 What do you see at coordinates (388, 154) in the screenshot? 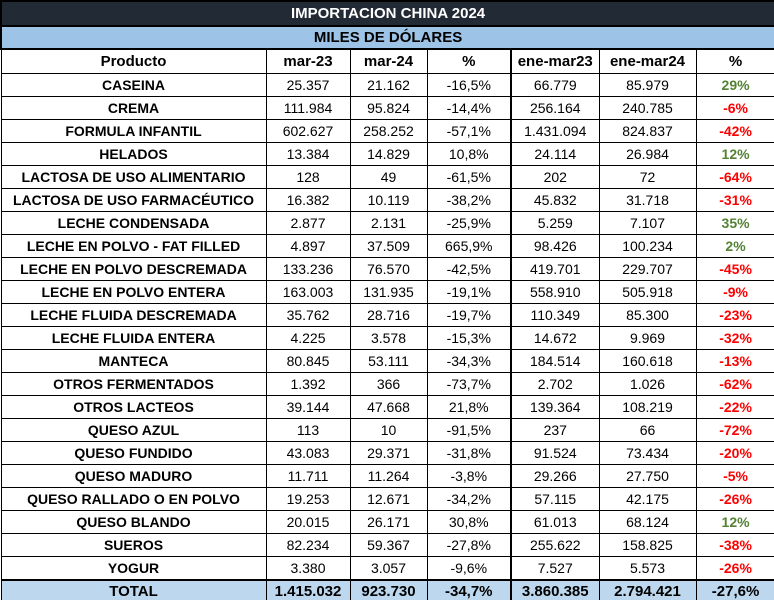
I see `mar-24-value: 14.829` at bounding box center [388, 154].